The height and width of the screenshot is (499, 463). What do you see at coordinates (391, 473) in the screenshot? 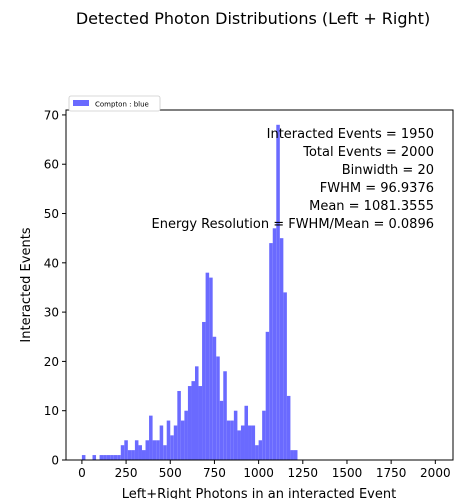
I see `x-tick-label: 1750` at bounding box center [391, 473].